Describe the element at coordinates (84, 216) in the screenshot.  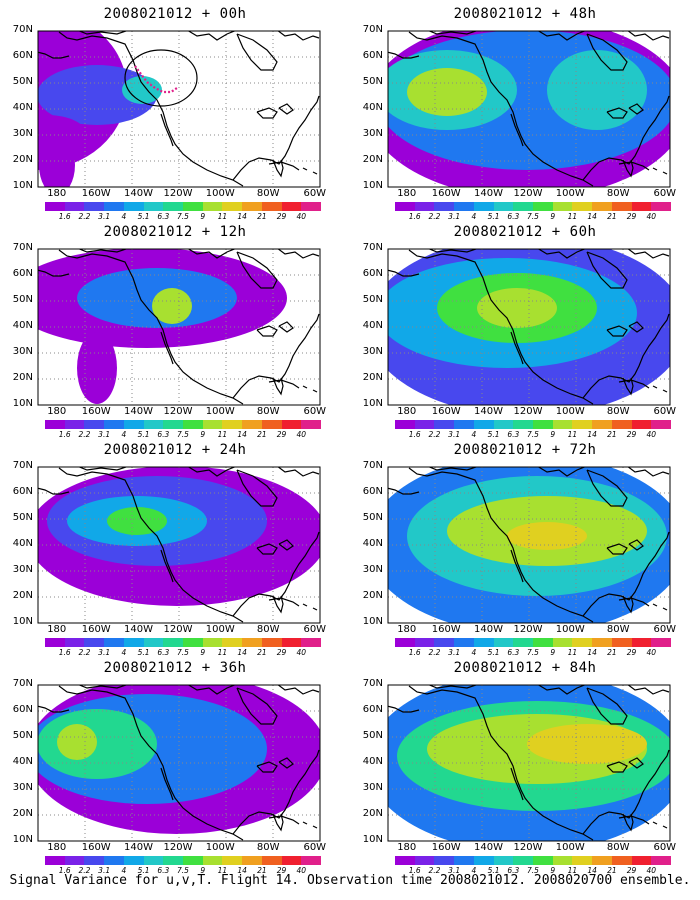
I see `colorbar-label: 2.2` at that location.